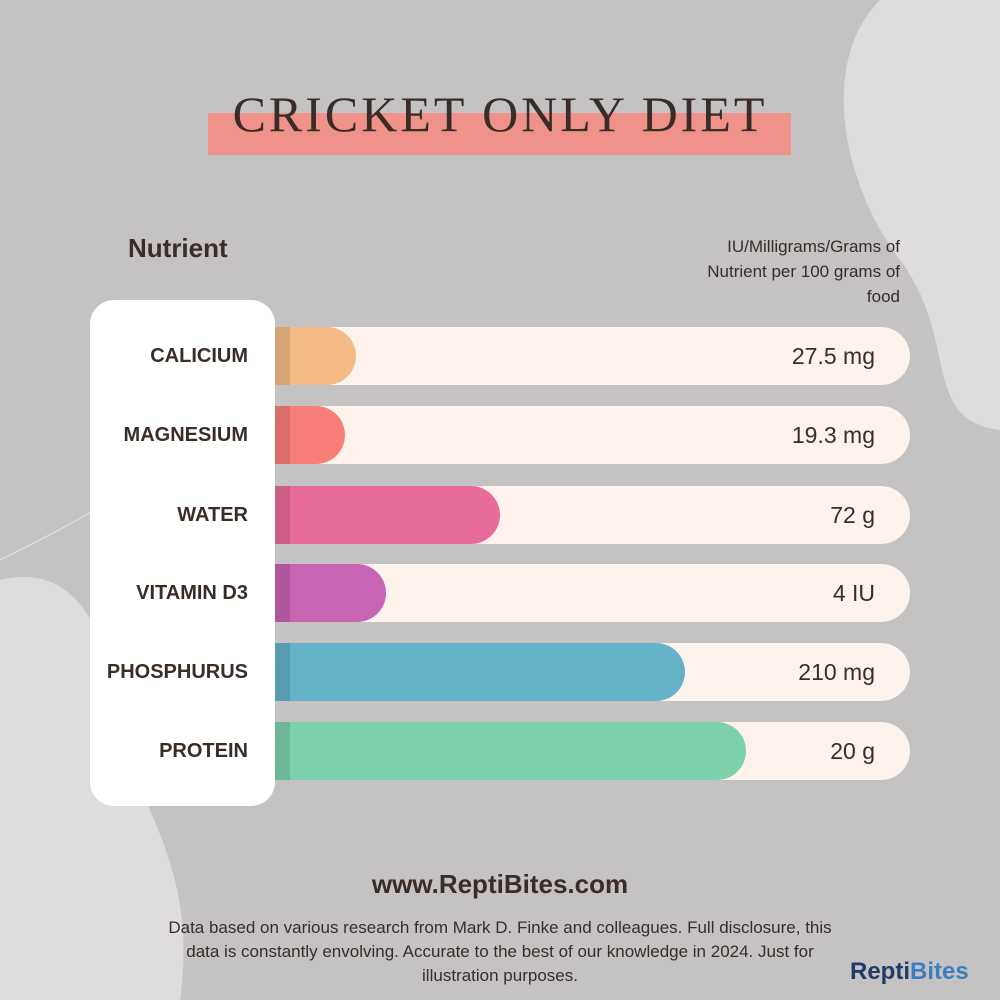  I want to click on row-label: PHOSPHURUS, so click(177, 672).